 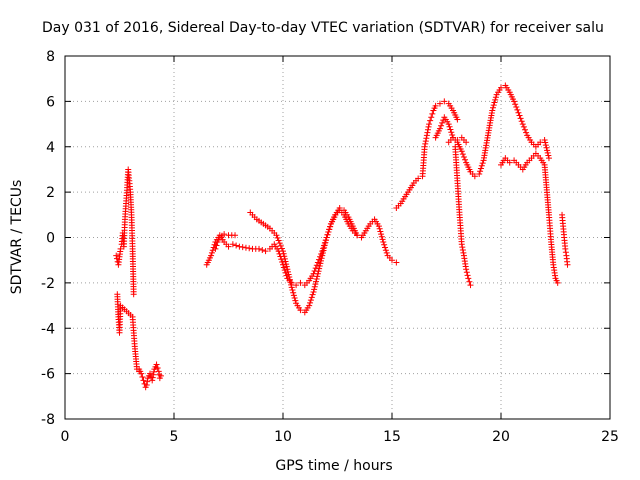 I want to click on series-seg2-branch, so click(x=225, y=241).